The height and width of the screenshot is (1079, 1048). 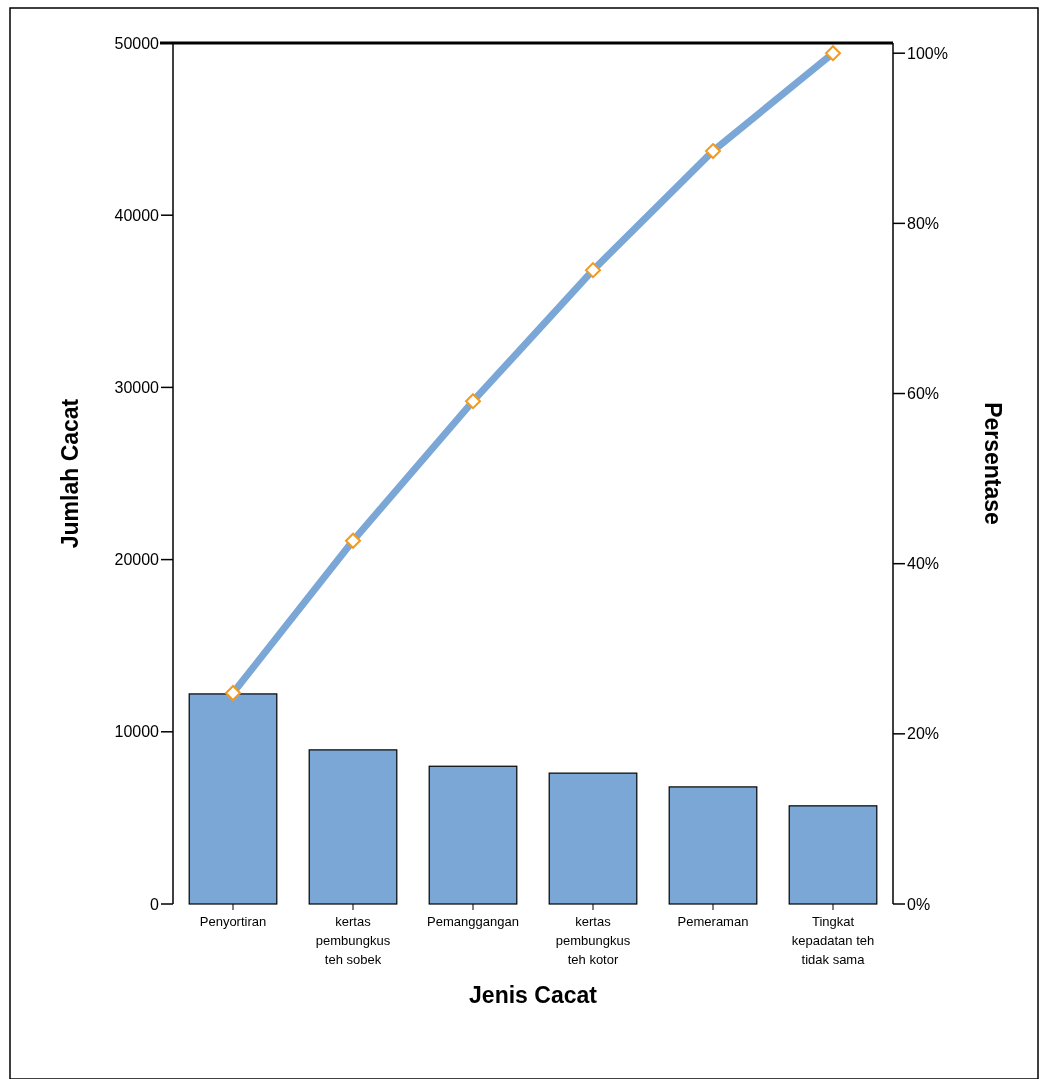 What do you see at coordinates (833, 940) in the screenshot?
I see `x-tick-label: Tingkat kepadatan teh tidak sama` at bounding box center [833, 940].